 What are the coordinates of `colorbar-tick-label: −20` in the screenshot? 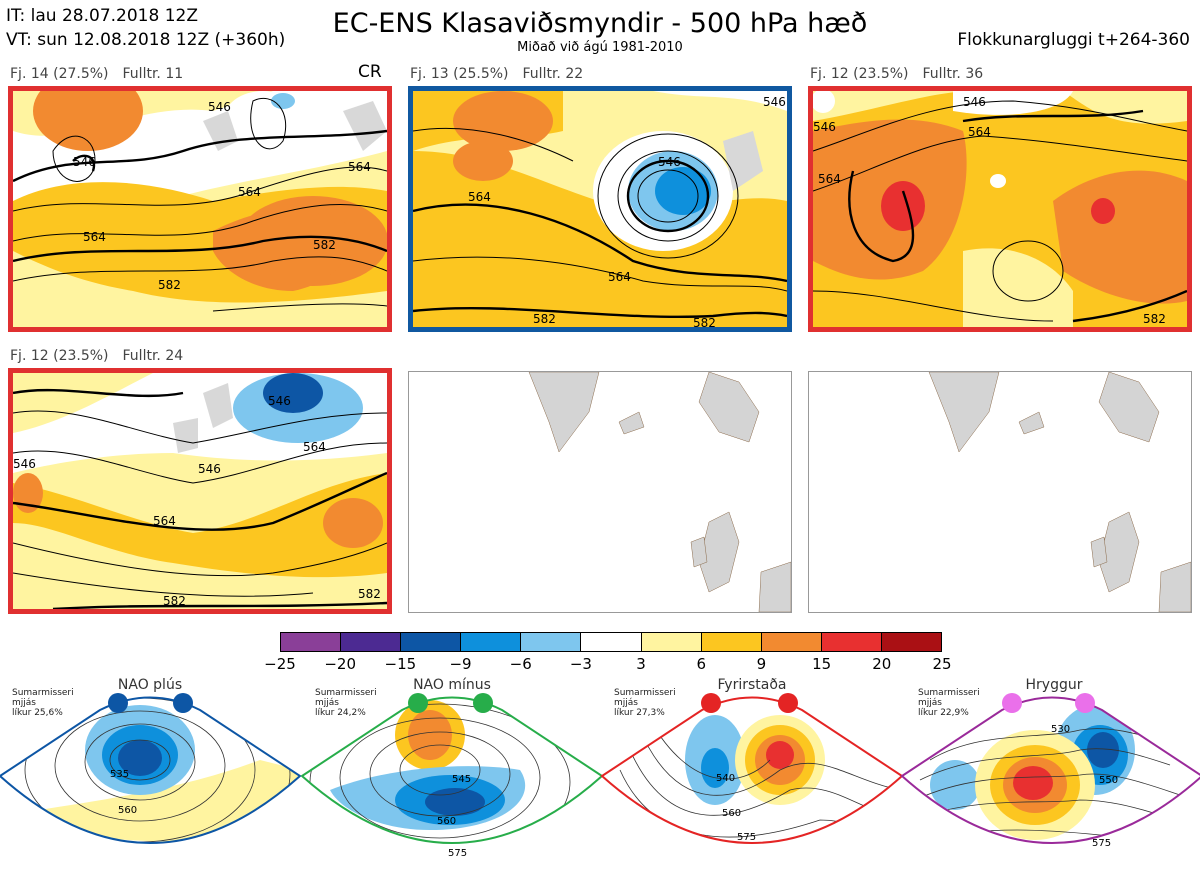 It's located at (340, 664).